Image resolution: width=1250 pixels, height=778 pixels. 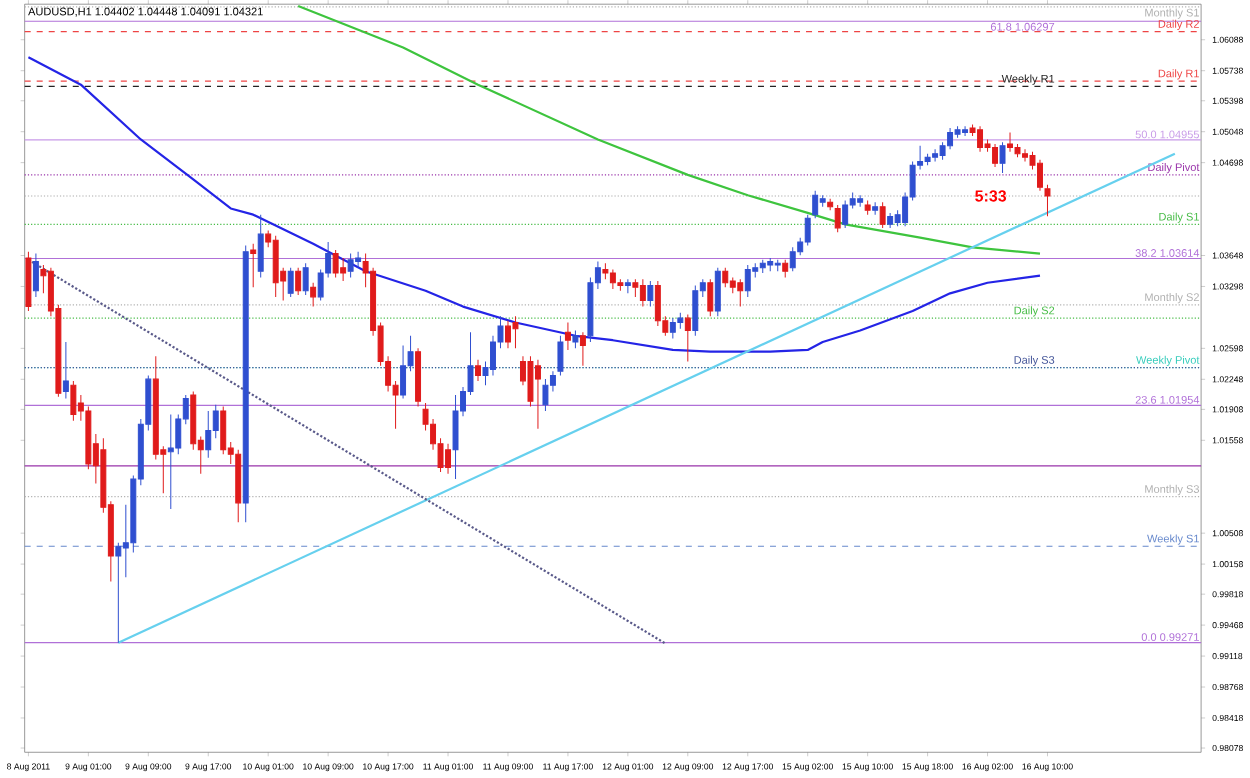 I want to click on annotation: 5:33, so click(x=991, y=196).